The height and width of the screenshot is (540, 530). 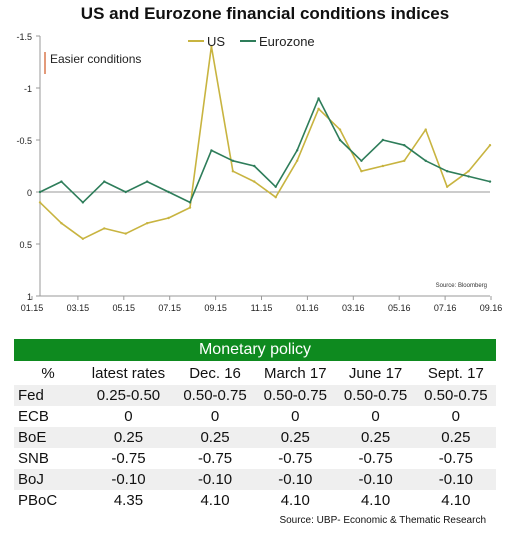 What do you see at coordinates (375, 373) in the screenshot?
I see `column-header: June 17` at bounding box center [375, 373].